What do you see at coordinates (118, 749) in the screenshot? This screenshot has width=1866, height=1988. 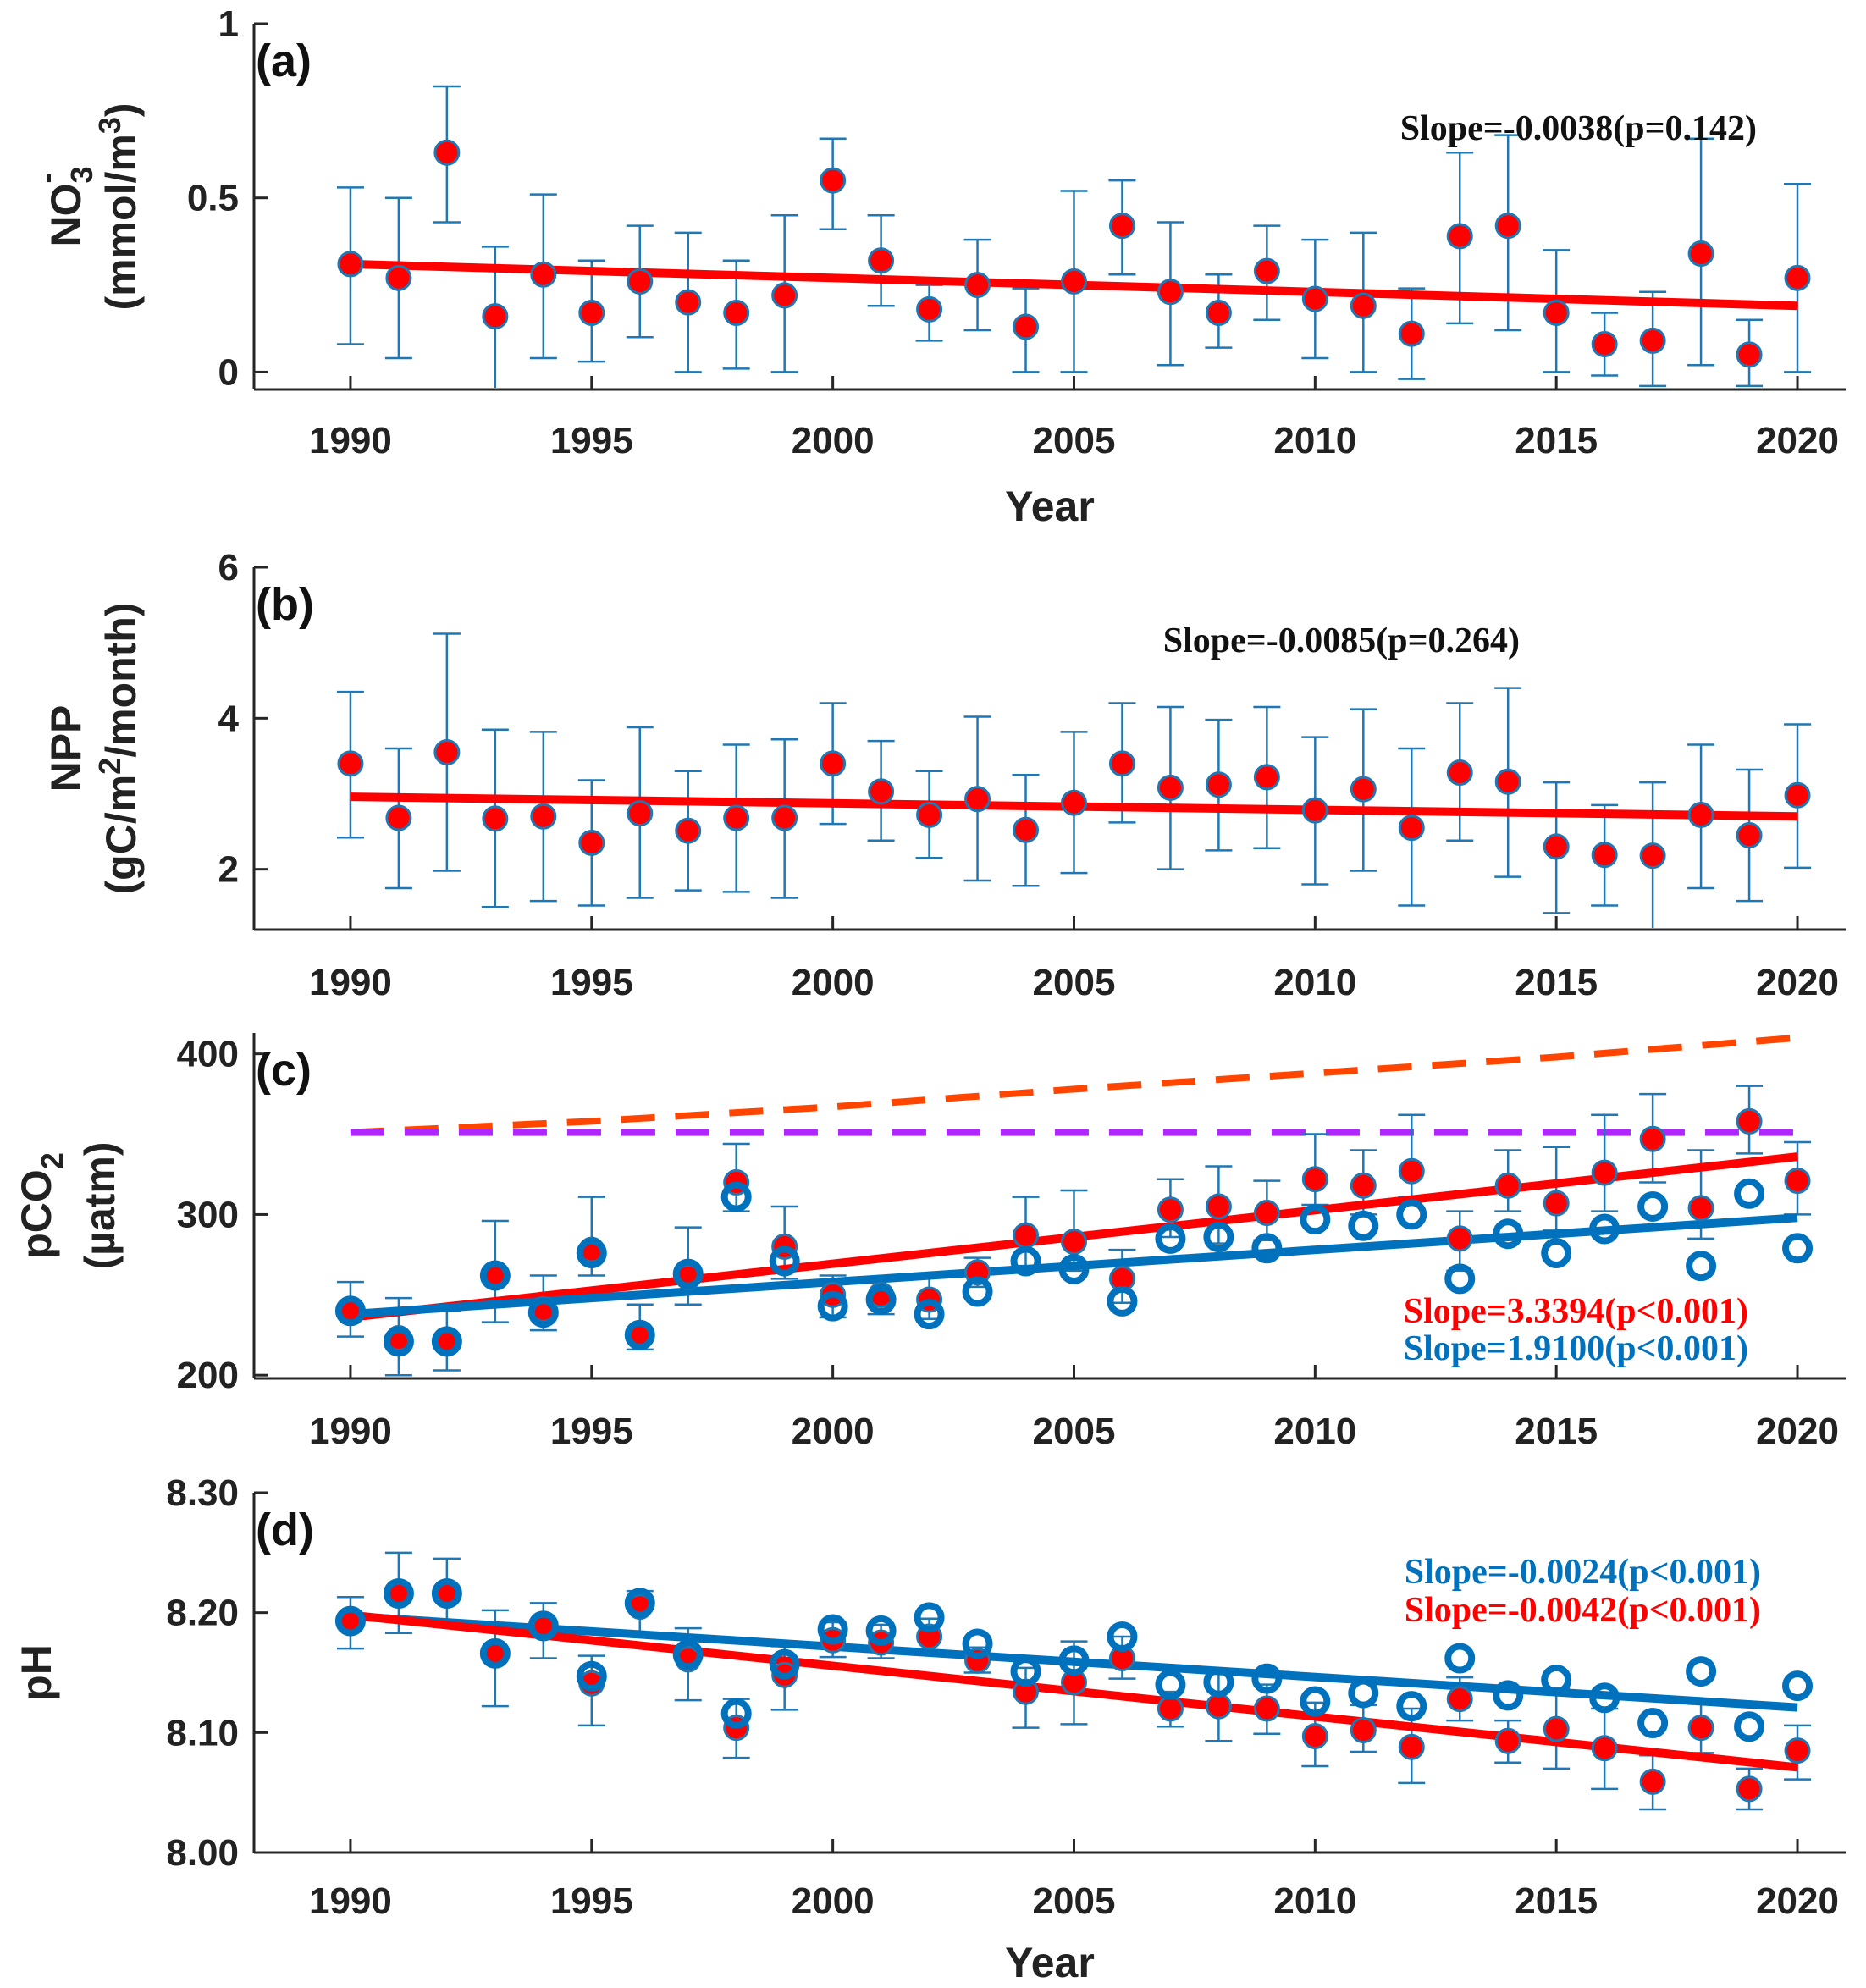 I see `y-axis-unit-label: (gC/m2/month)` at bounding box center [118, 749].